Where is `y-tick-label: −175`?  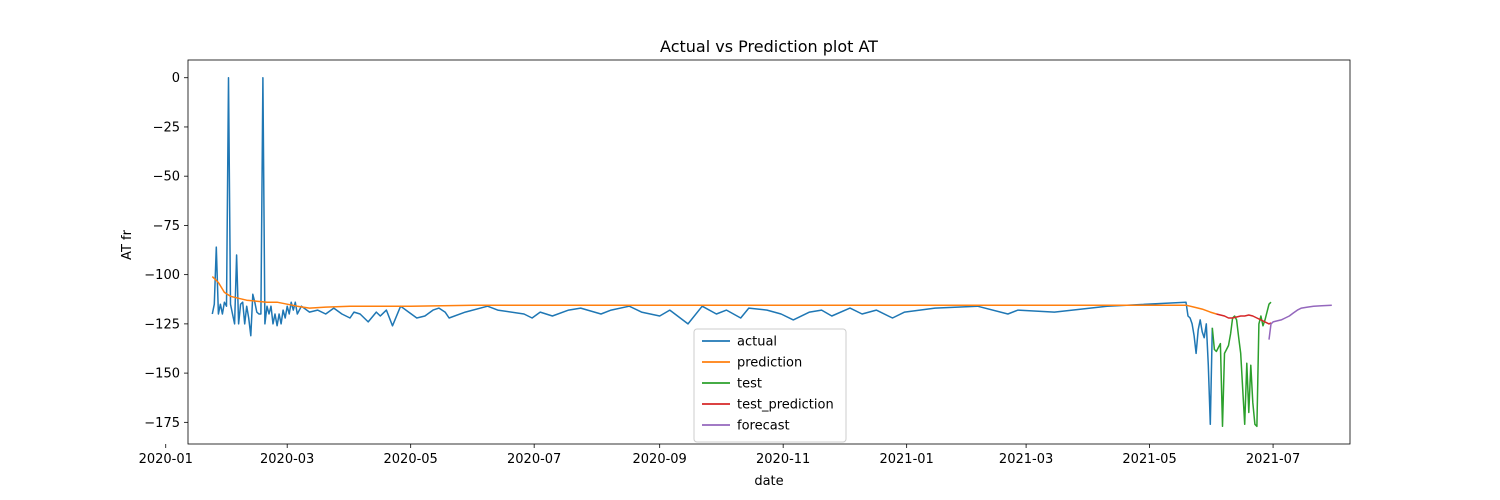
y-tick-label: −175 is located at coordinates (162, 423).